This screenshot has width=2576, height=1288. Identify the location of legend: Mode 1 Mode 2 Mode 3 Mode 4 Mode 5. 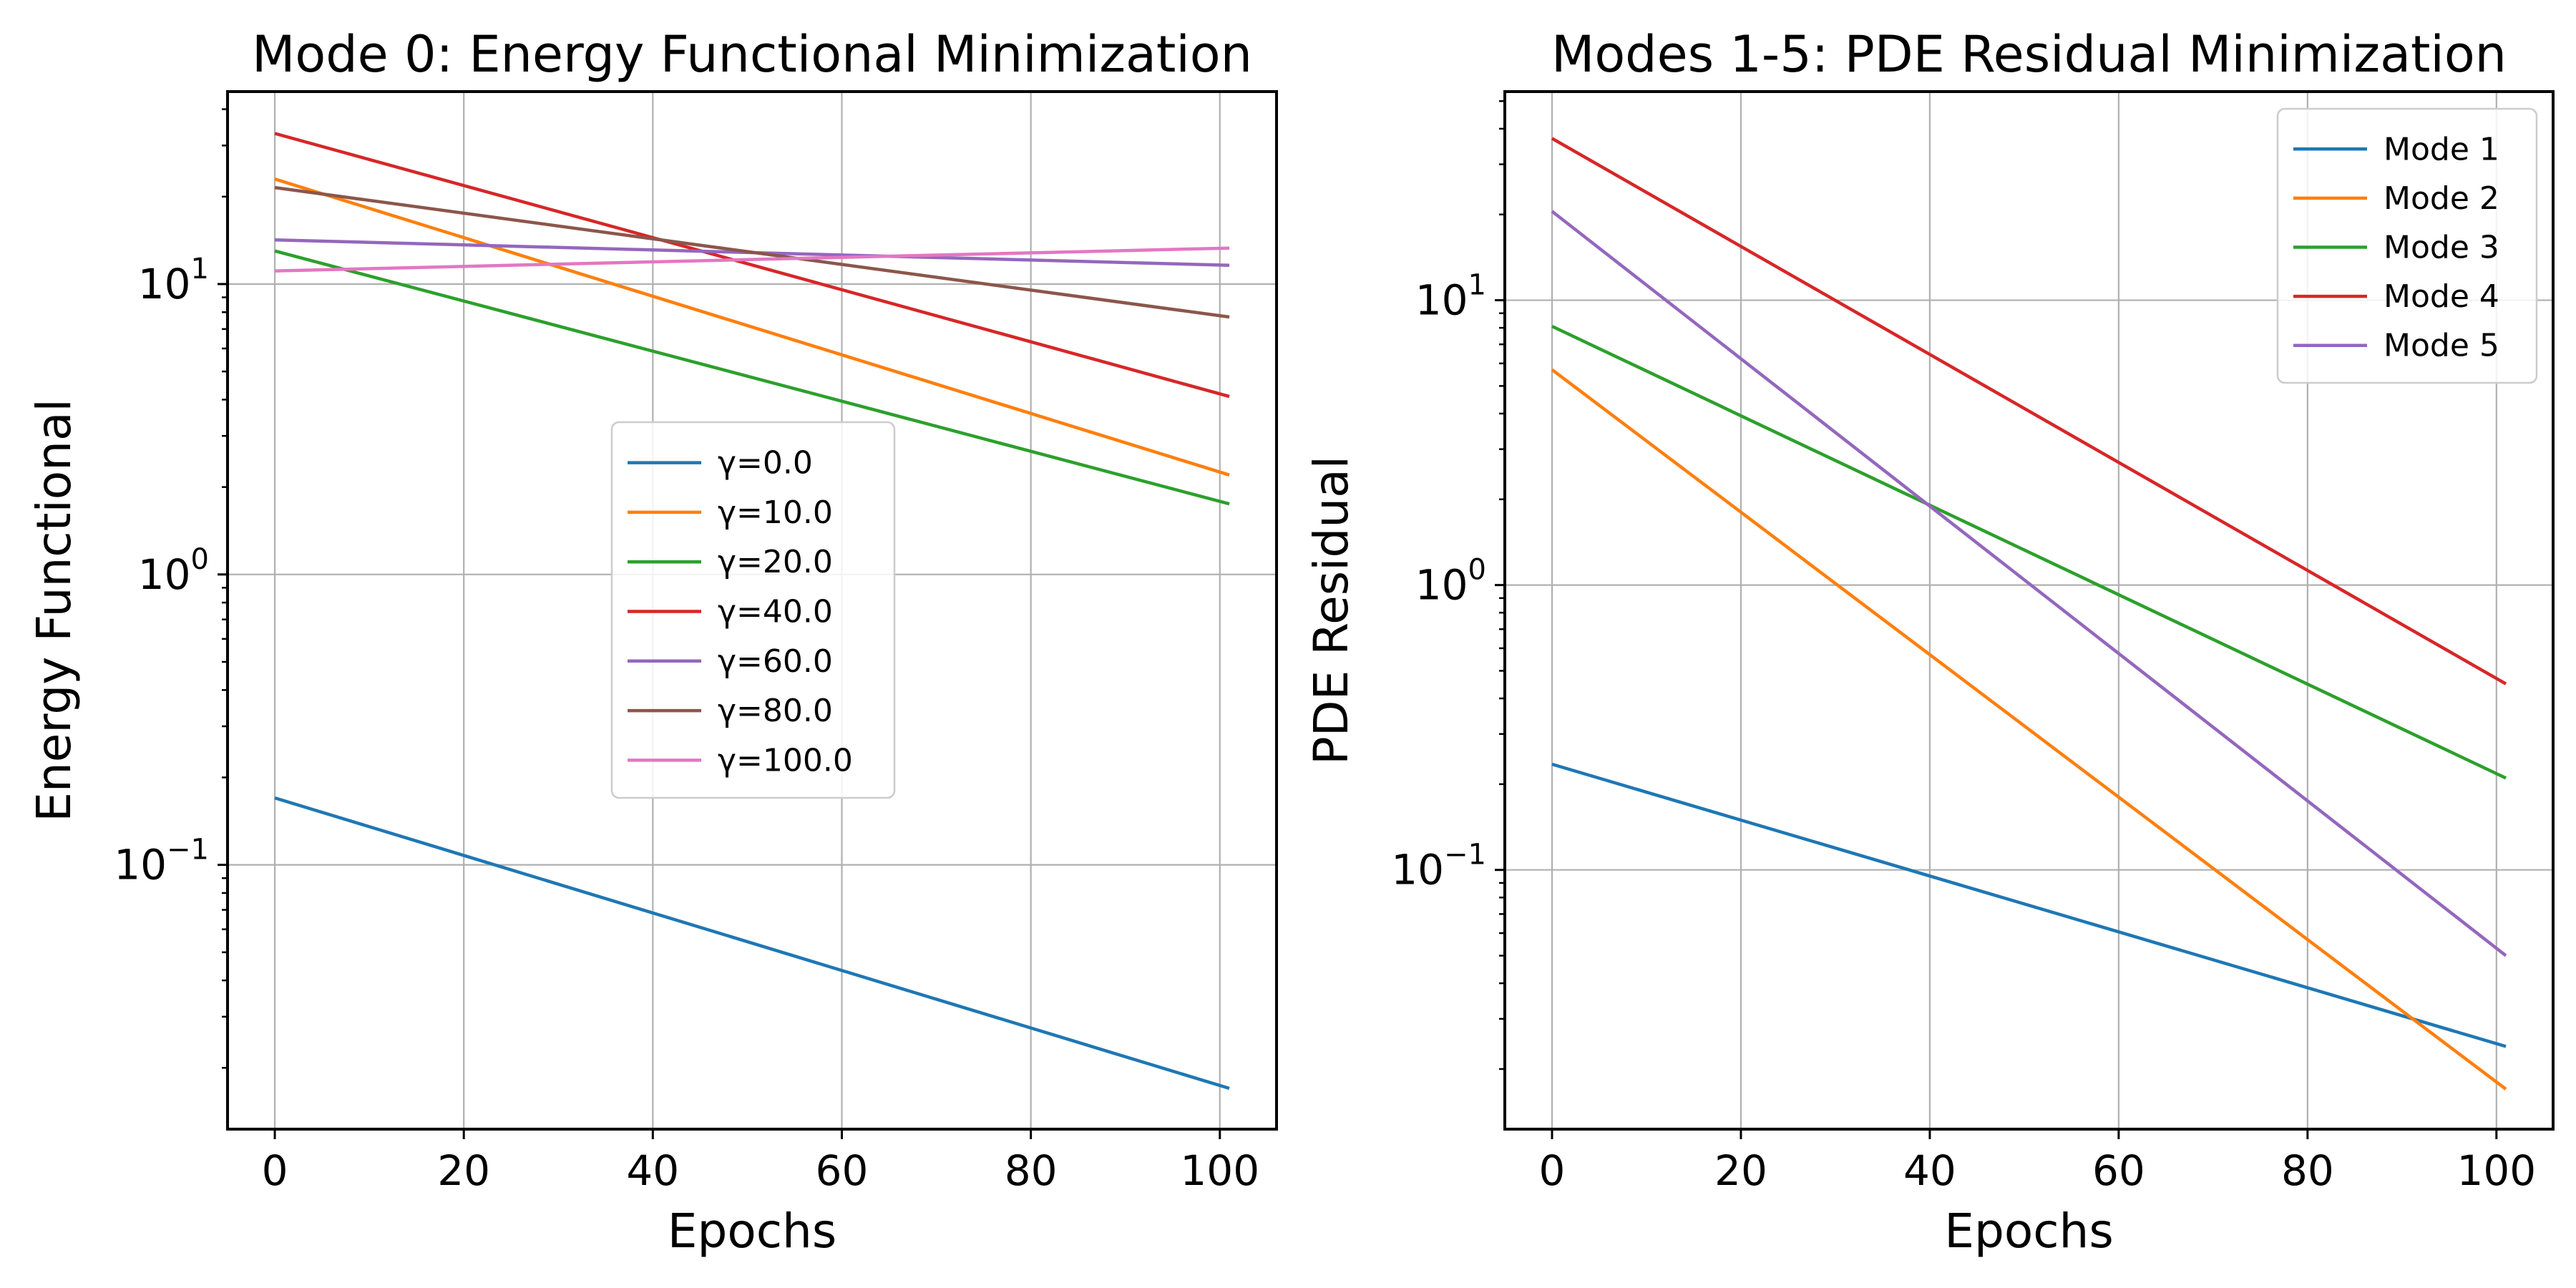
(2407, 245).